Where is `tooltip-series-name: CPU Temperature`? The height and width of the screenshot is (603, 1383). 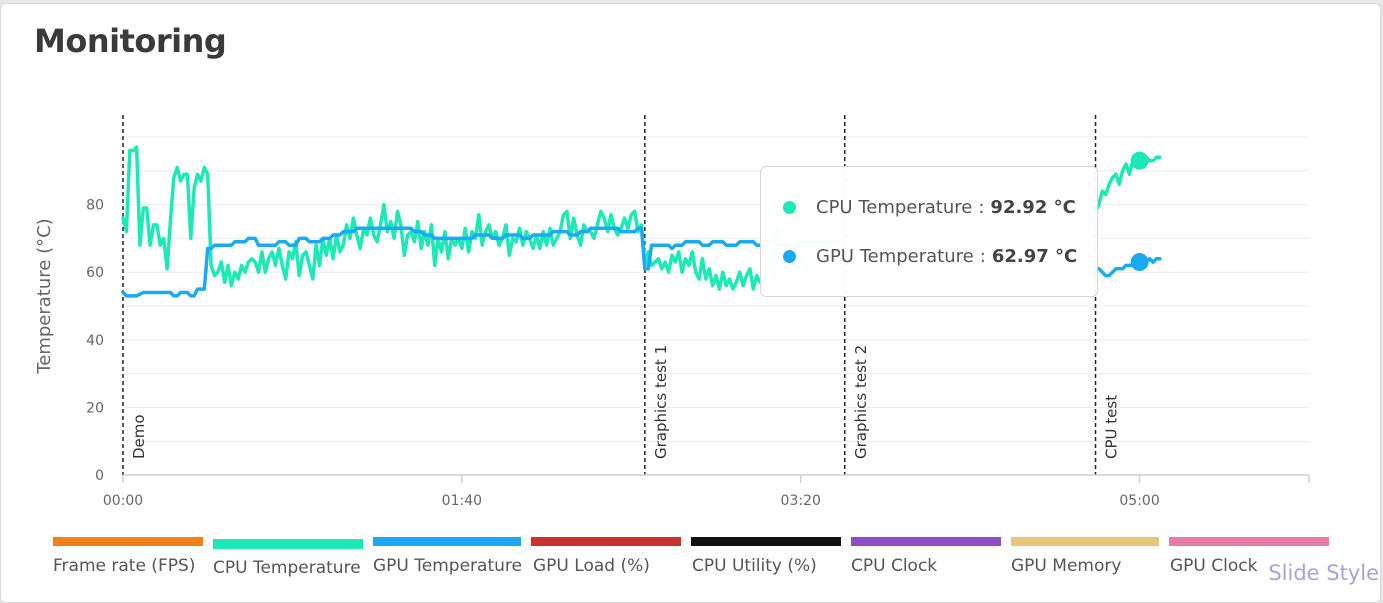
tooltip-series-name: CPU Temperature is located at coordinates (894, 207).